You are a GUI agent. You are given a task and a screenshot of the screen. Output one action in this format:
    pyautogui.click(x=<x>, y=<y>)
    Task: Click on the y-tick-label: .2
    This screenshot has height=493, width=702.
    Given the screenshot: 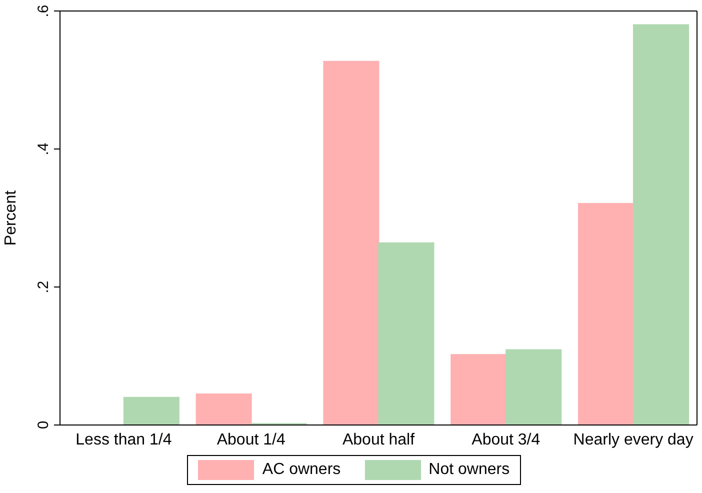 What is the action you would take?
    pyautogui.click(x=43, y=287)
    